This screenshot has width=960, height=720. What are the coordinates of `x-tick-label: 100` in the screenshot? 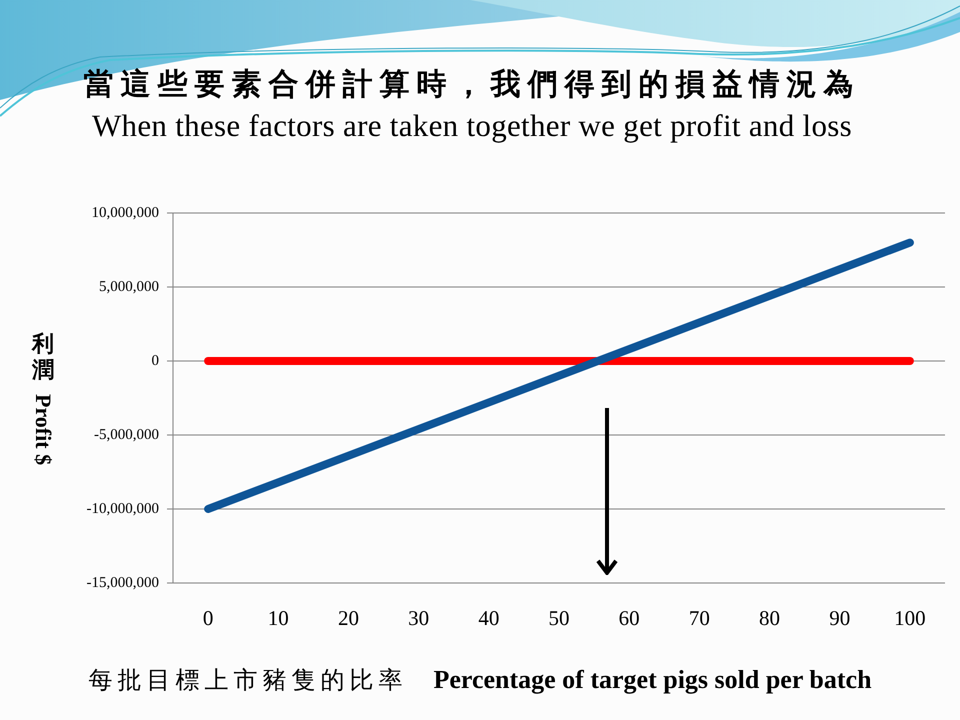 It's located at (910, 618).